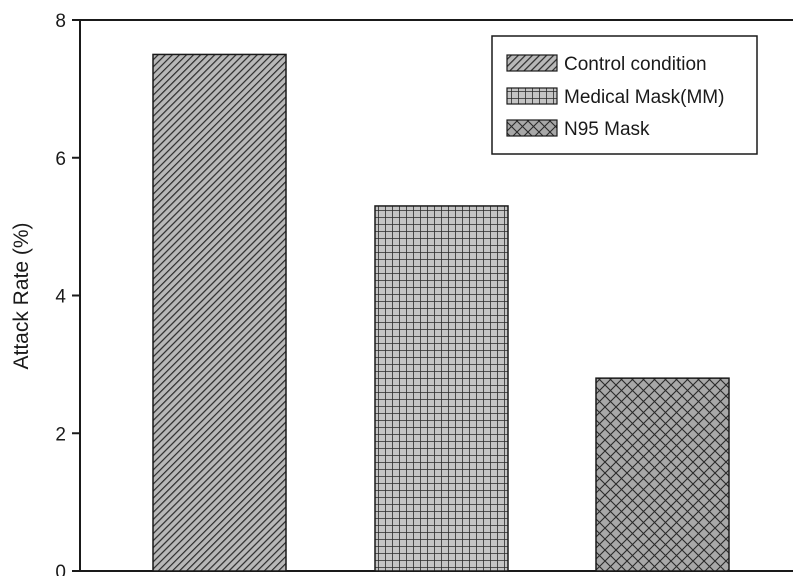  I want to click on y-tick-label: 6, so click(60, 159).